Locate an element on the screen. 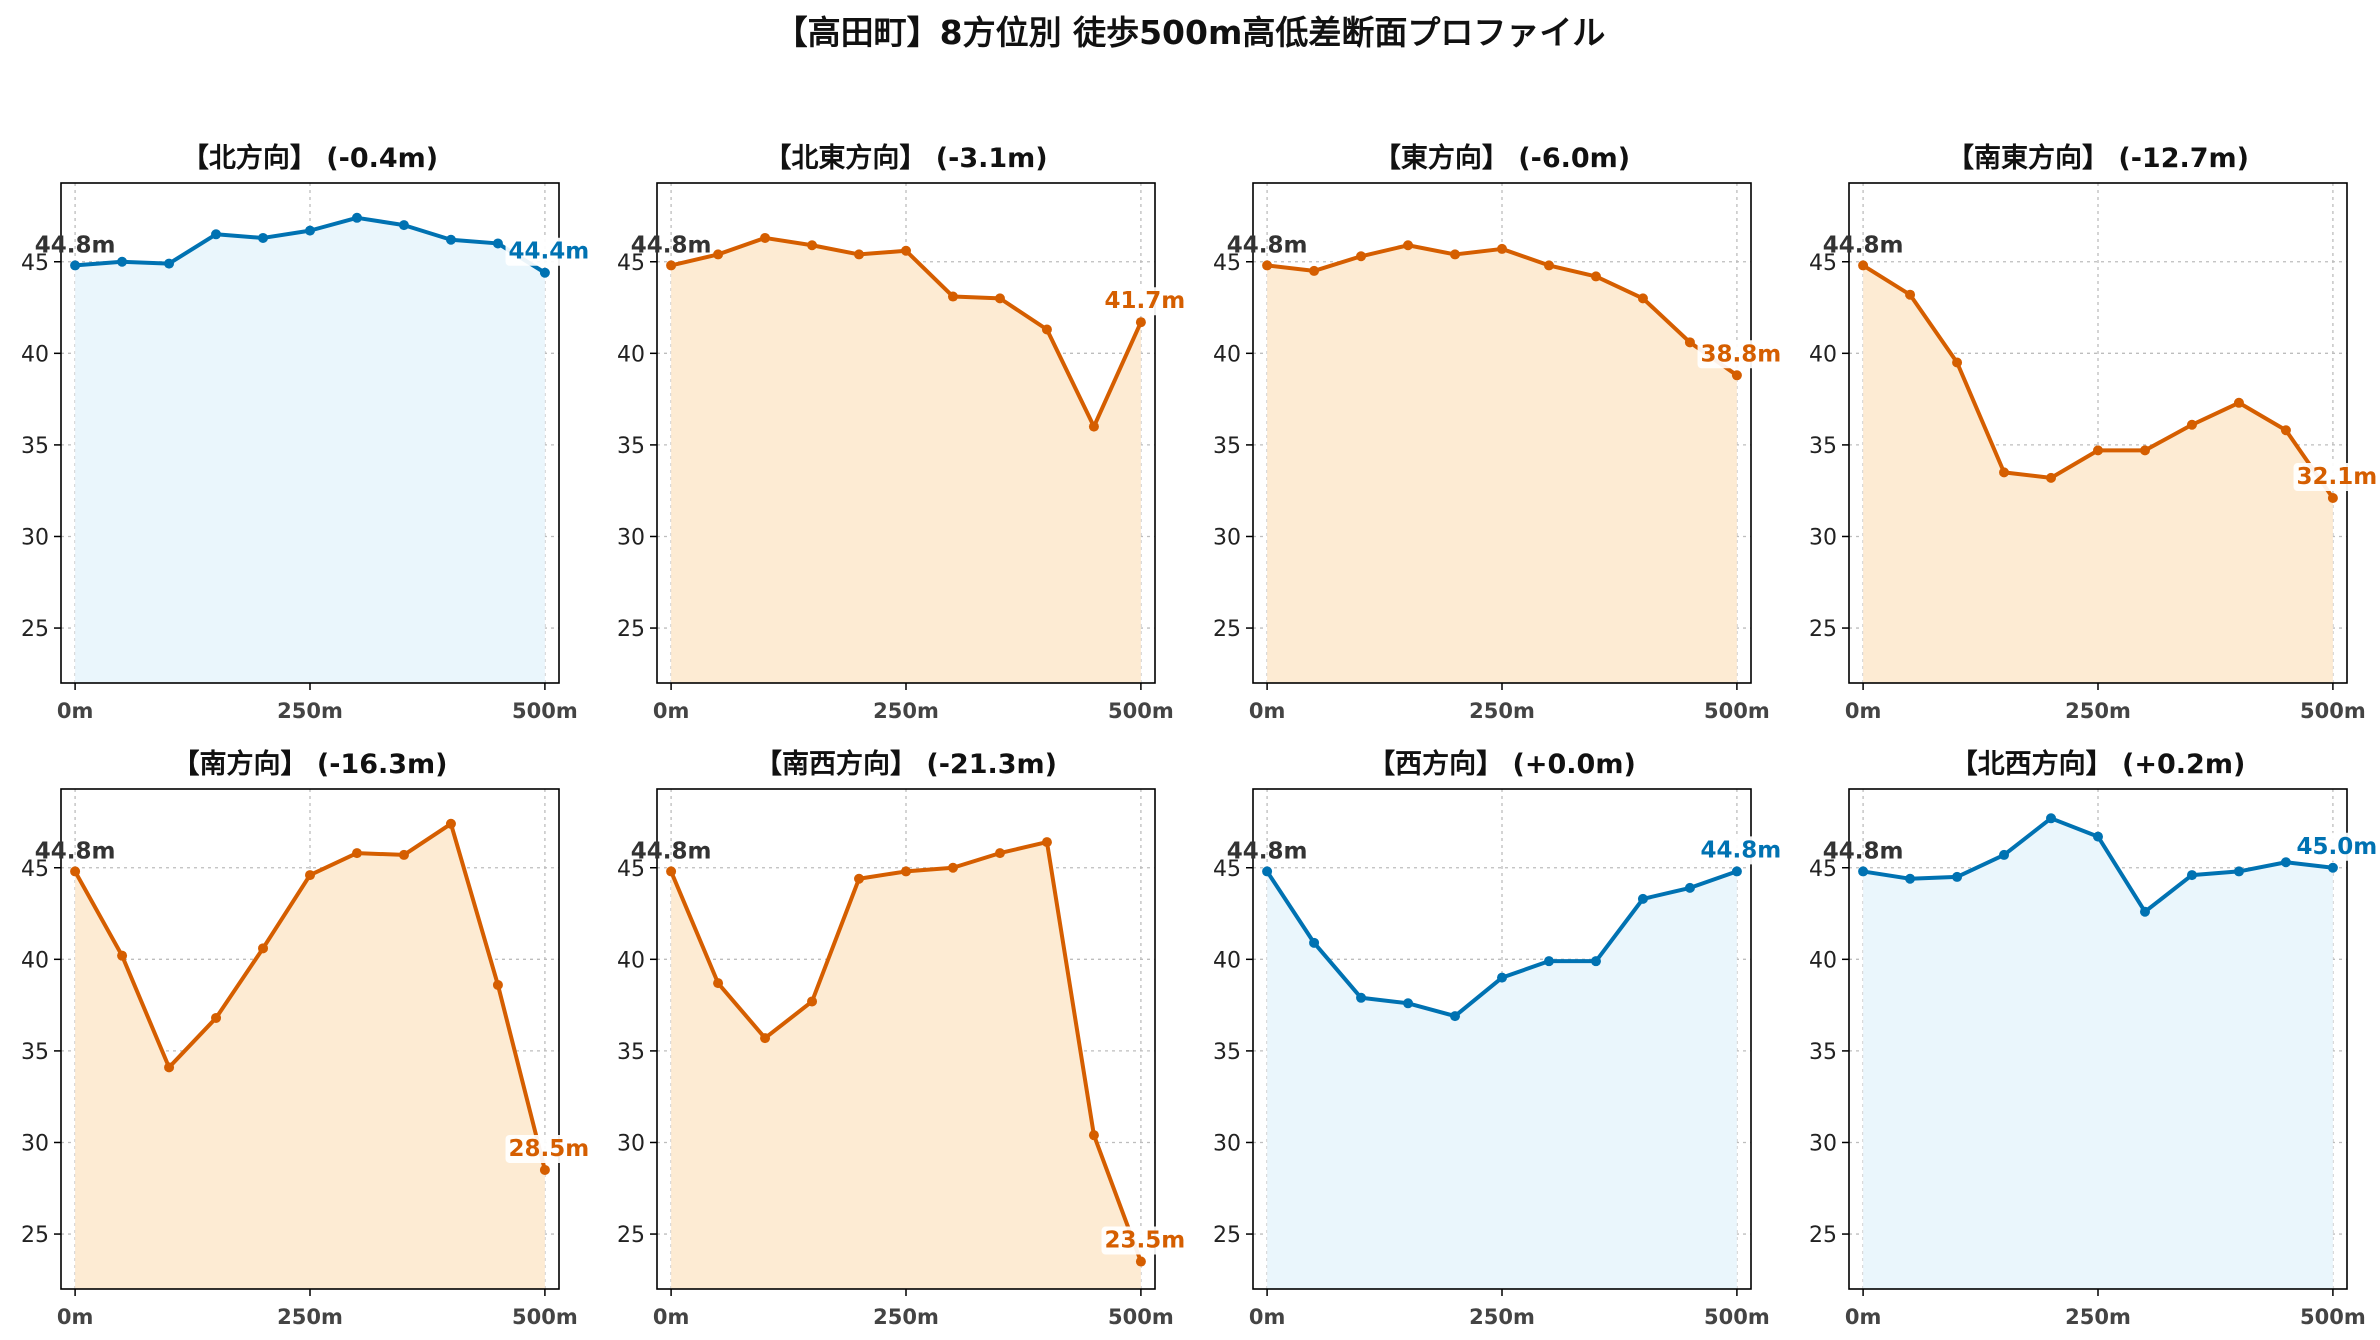 The height and width of the screenshot is (1340, 2380). end-elevation-label: 38.8m is located at coordinates (1741, 354).